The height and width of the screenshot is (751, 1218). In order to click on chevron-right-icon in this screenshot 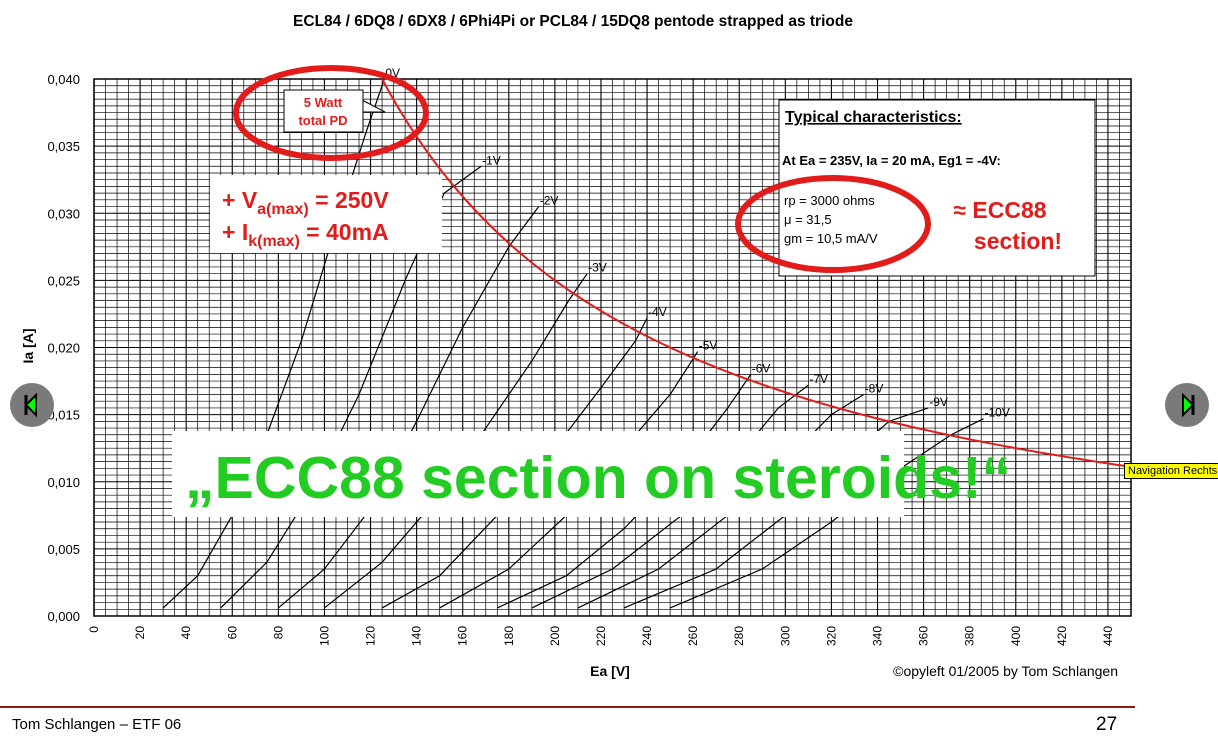, I will do `click(1188, 405)`.